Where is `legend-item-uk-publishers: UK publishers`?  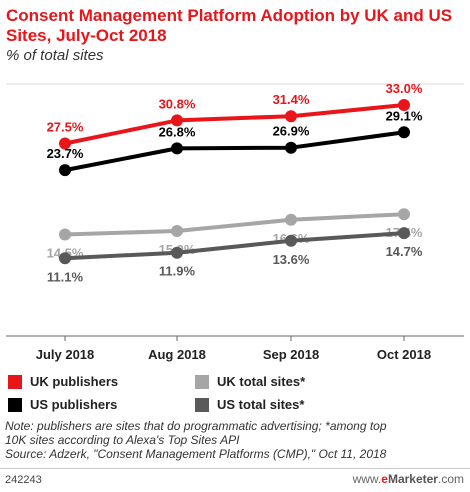 legend-item-uk-publishers: UK publishers is located at coordinates (63, 381).